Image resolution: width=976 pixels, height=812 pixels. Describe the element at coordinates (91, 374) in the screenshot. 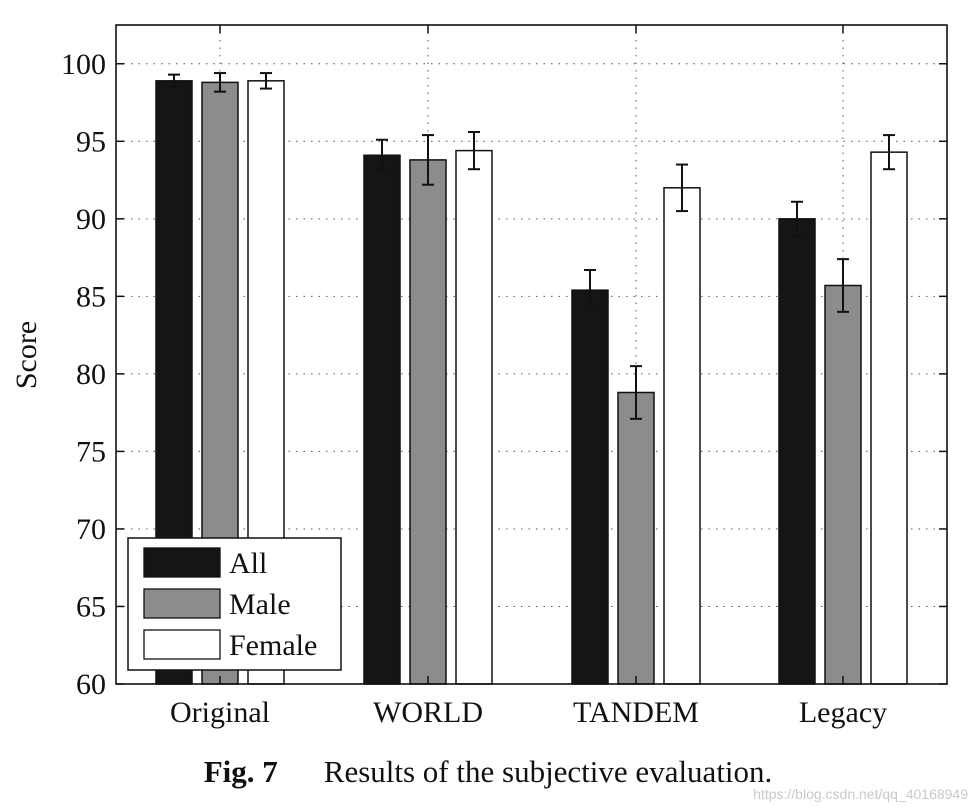

I see `y-tick-label: 80` at that location.